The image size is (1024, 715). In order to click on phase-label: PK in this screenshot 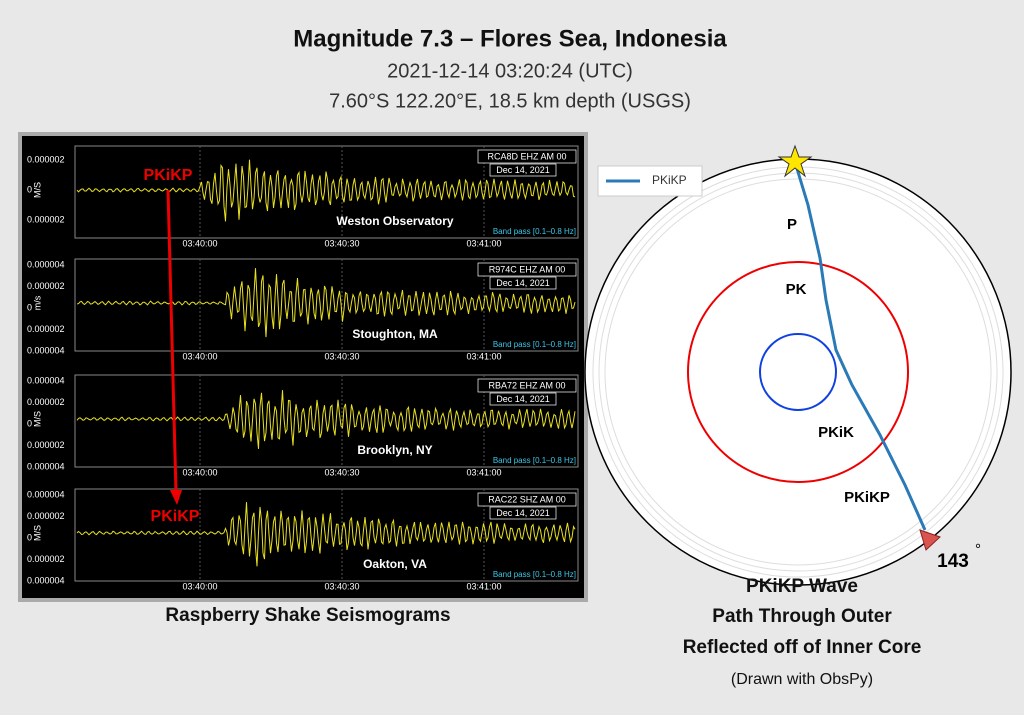, I will do `click(796, 289)`.